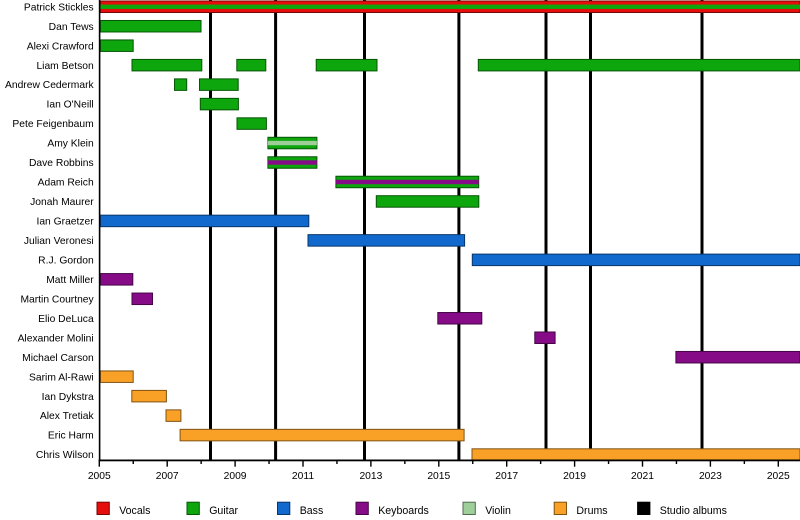 The height and width of the screenshot is (520, 800). What do you see at coordinates (642, 476) in the screenshot?
I see `svg-text: 2021` at bounding box center [642, 476].